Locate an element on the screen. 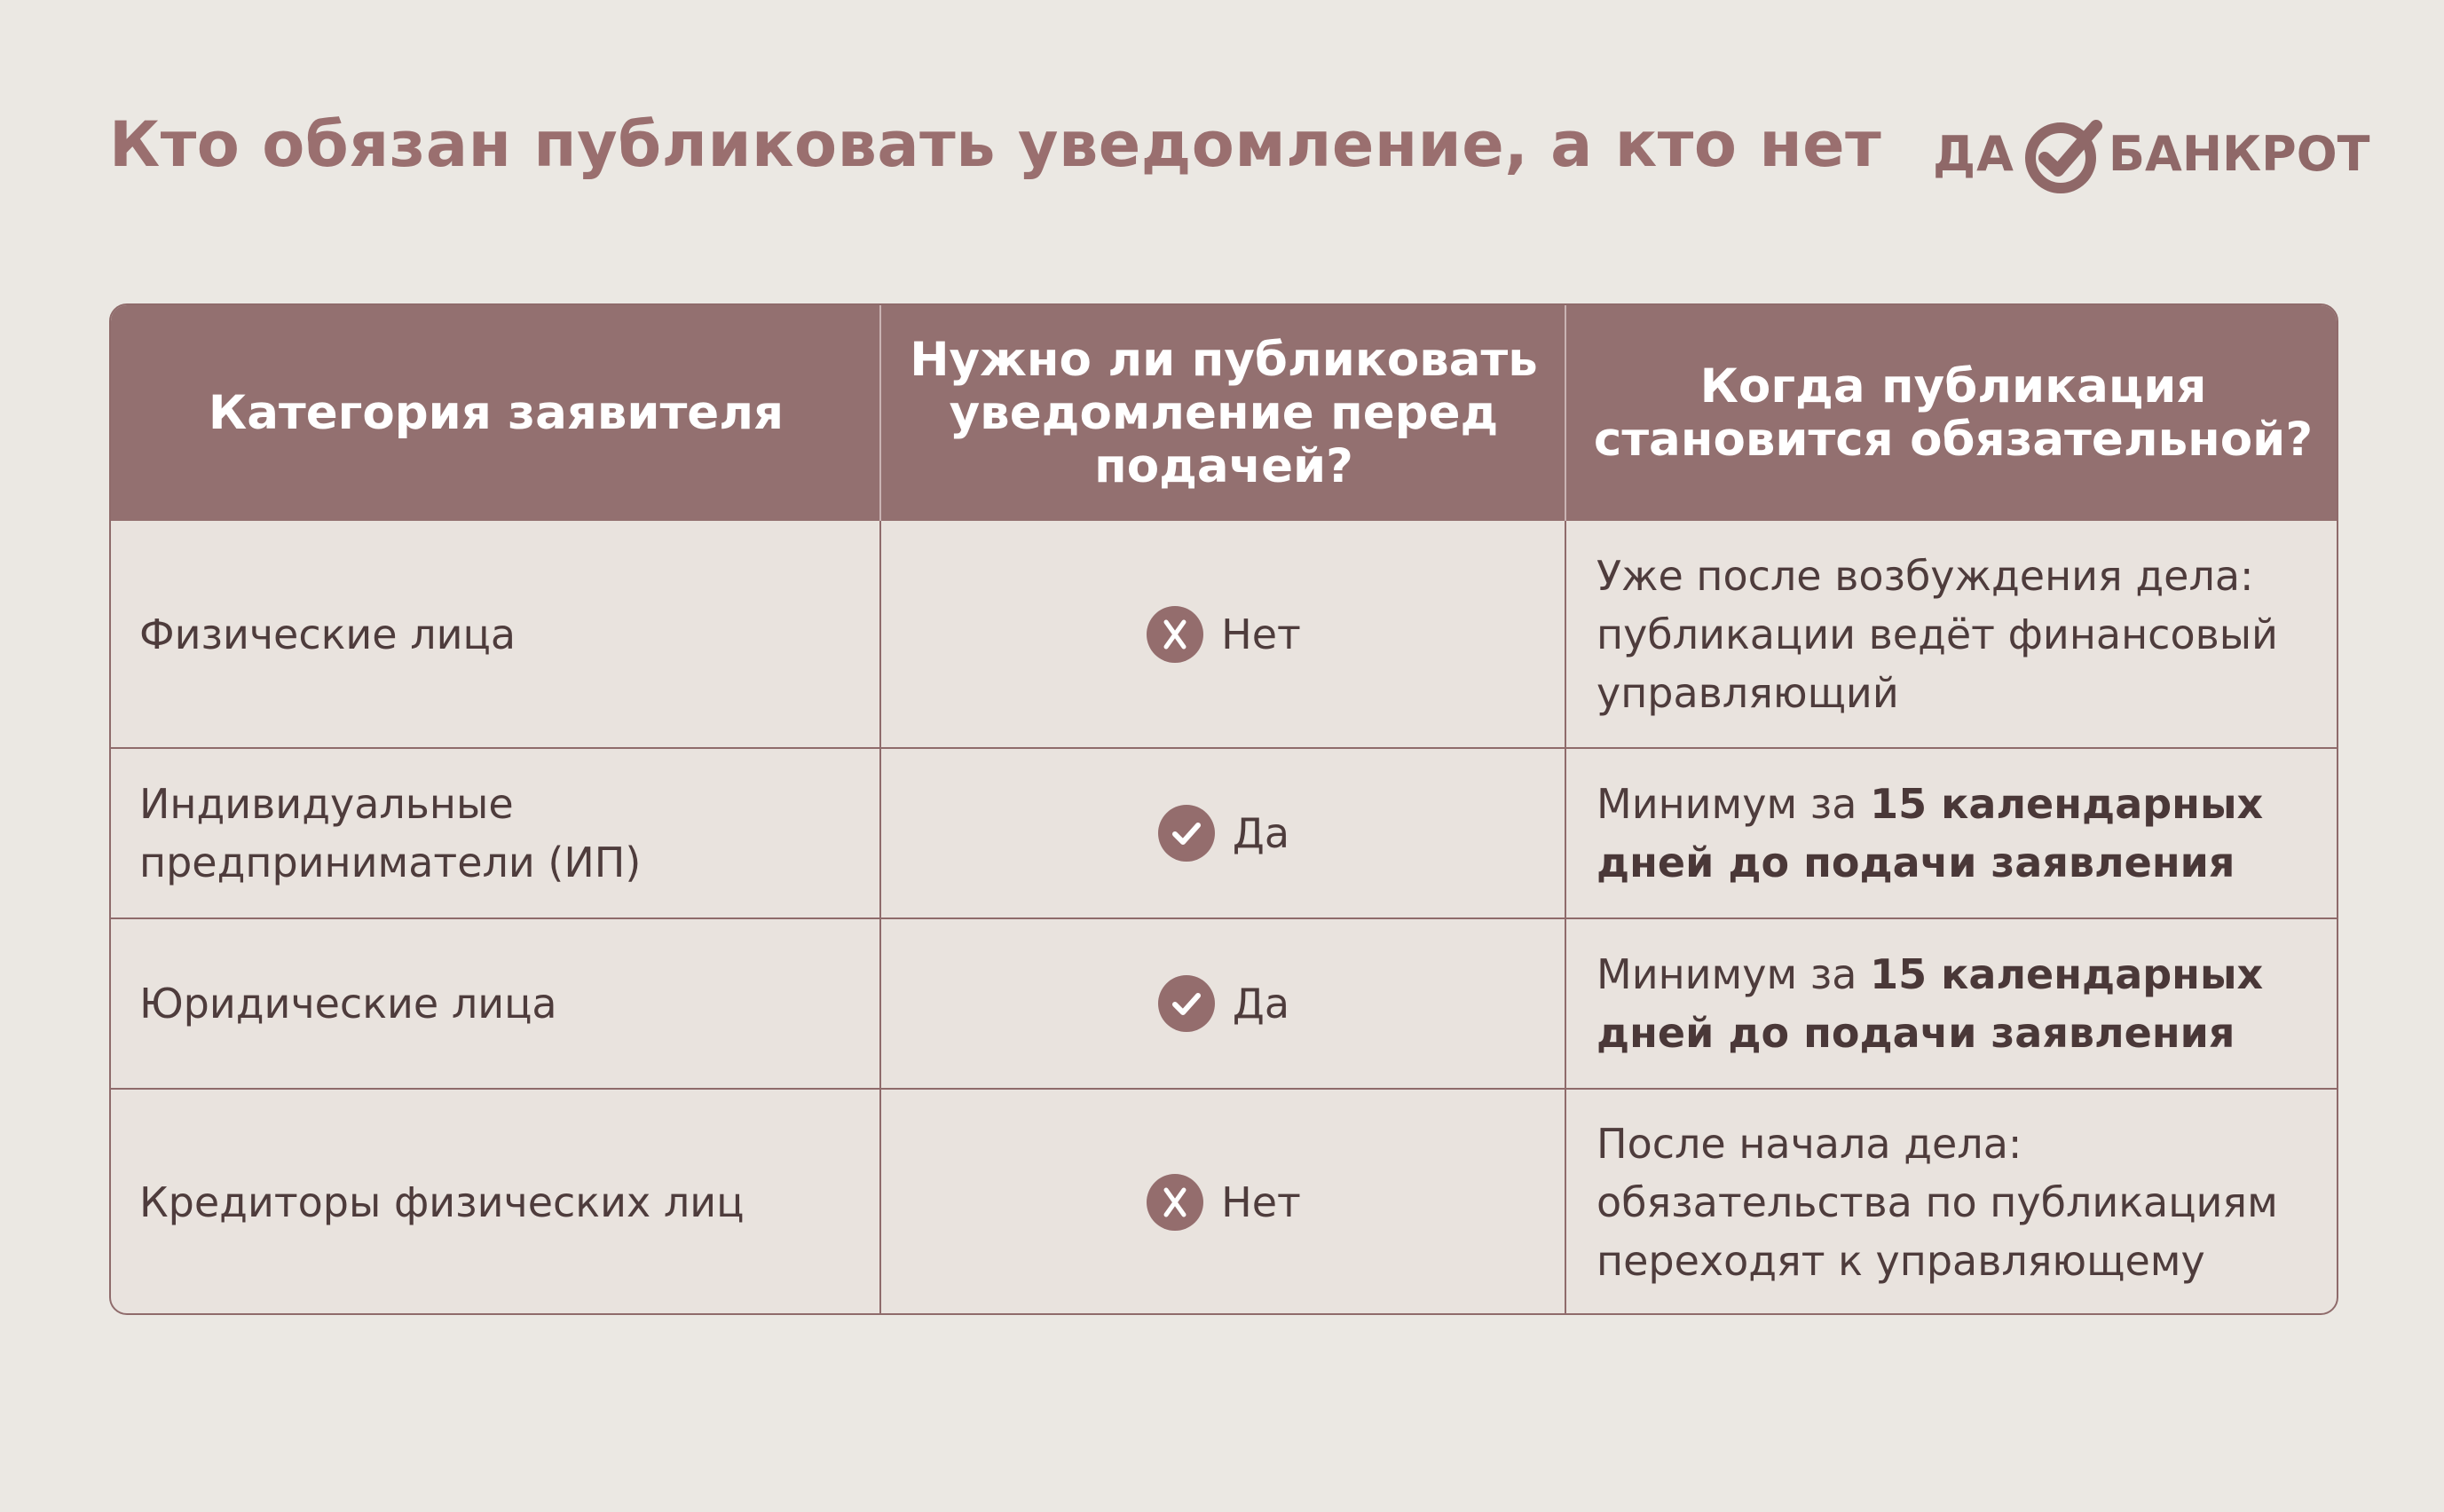  header-category: Категория заявителя is located at coordinates (496, 412).